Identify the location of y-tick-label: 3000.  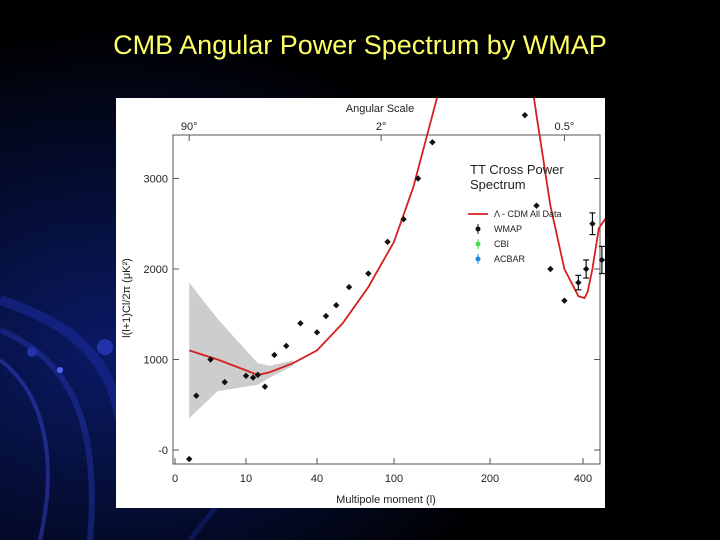
(156, 180).